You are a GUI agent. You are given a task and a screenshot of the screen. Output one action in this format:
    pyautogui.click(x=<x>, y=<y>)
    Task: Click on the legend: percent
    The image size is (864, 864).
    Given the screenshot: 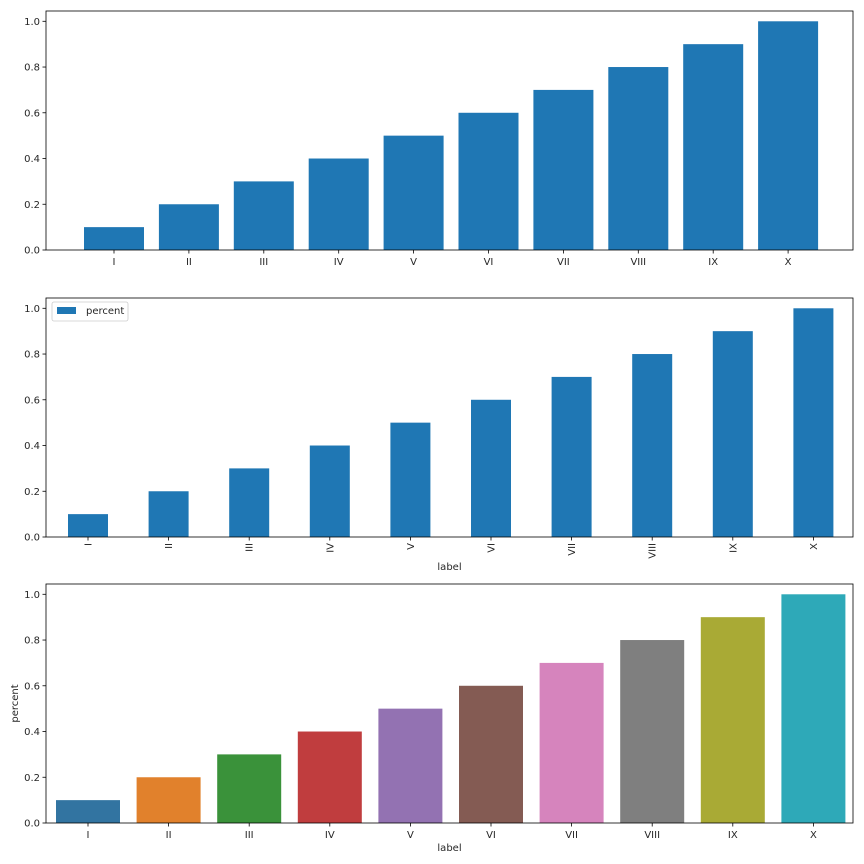 What is the action you would take?
    pyautogui.click(x=90, y=311)
    